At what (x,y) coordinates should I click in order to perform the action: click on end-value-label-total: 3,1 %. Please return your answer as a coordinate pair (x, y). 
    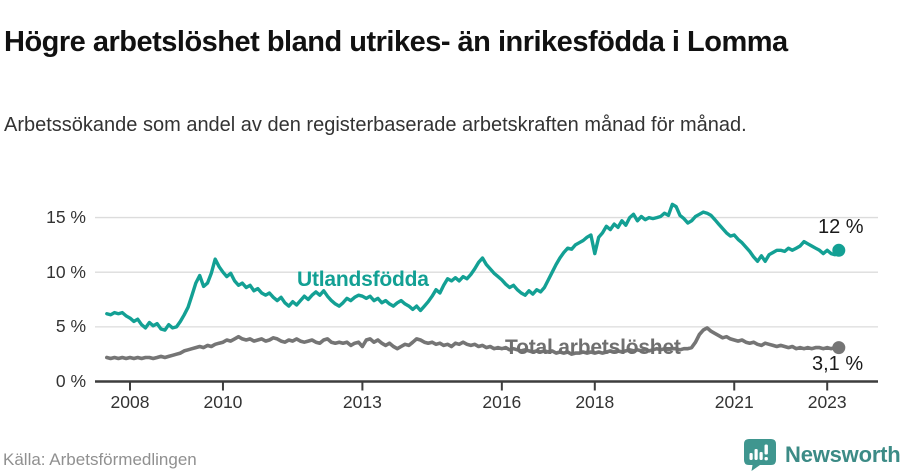
    Looking at the image, I should click on (838, 364).